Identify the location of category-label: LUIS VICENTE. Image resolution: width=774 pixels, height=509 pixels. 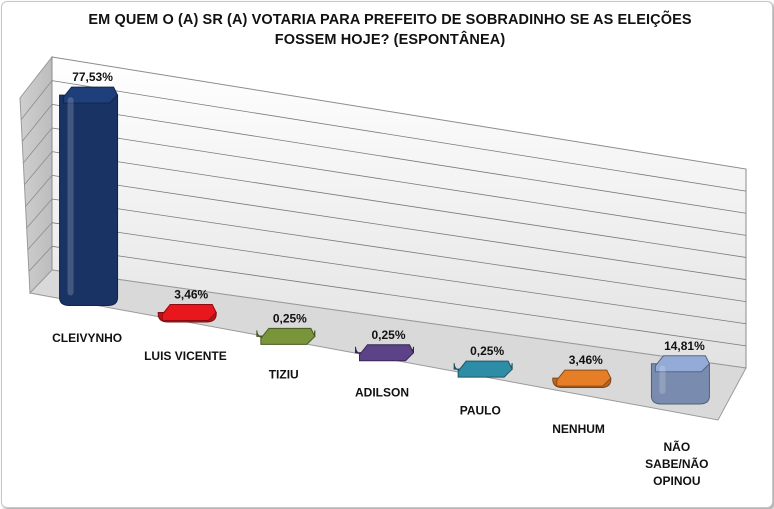
(185, 356).